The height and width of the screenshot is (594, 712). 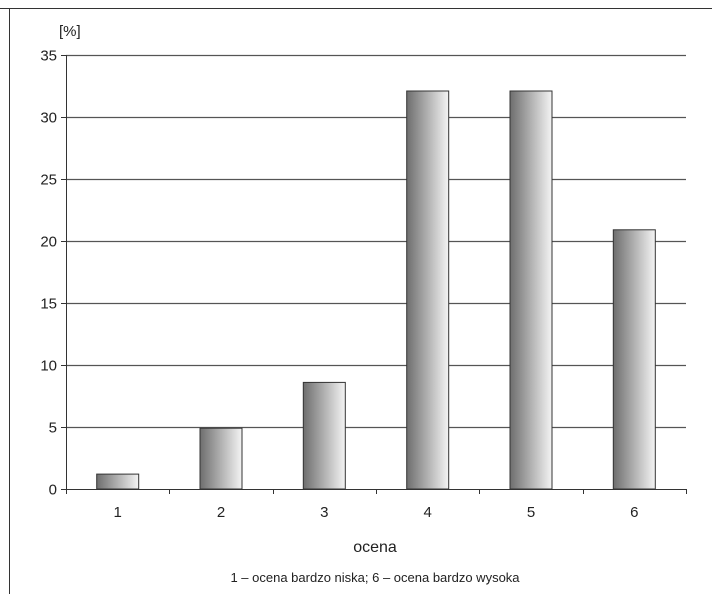 What do you see at coordinates (53, 428) in the screenshot?
I see `y-tick-label: 5` at bounding box center [53, 428].